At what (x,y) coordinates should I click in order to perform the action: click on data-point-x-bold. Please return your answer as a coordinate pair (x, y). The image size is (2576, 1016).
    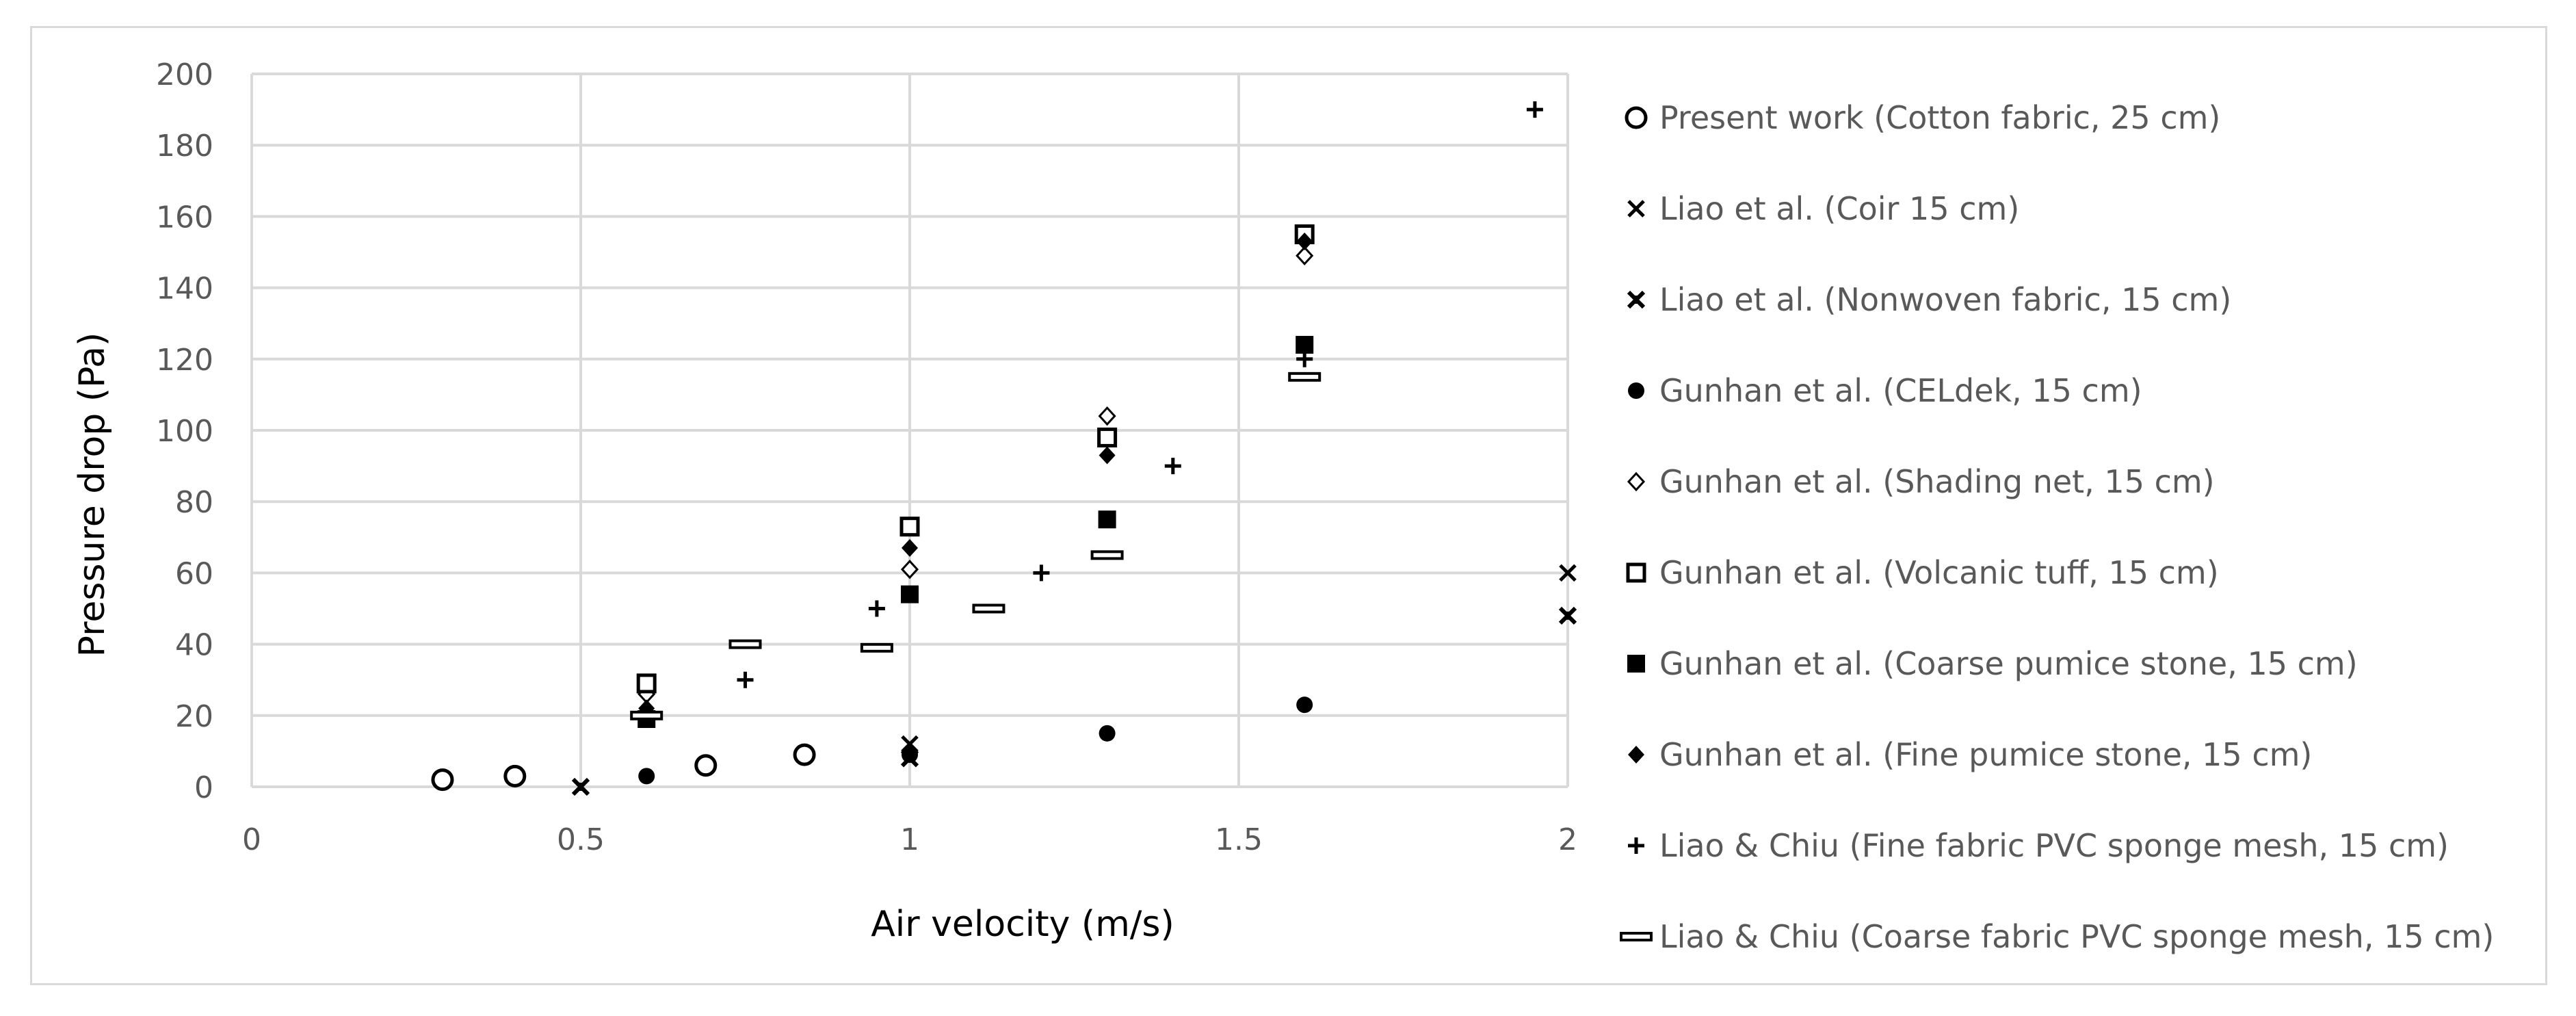
    Looking at the image, I should click on (580, 787).